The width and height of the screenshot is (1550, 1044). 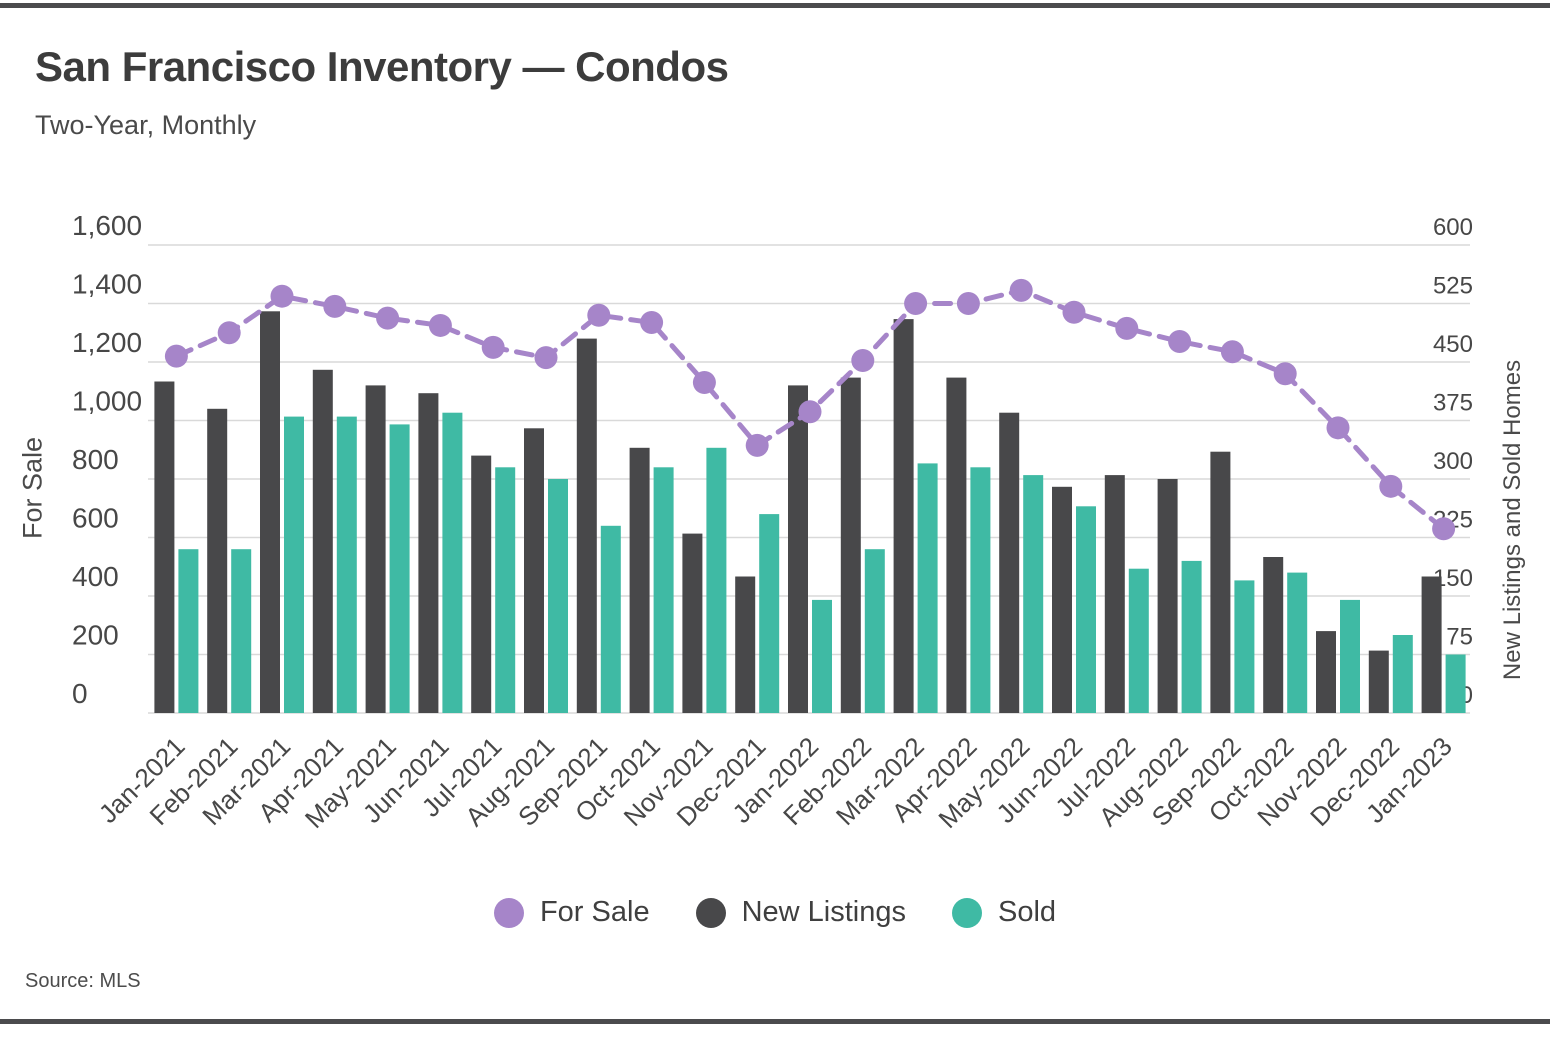 I want to click on left-axis-tick-label: 400, so click(x=95, y=576).